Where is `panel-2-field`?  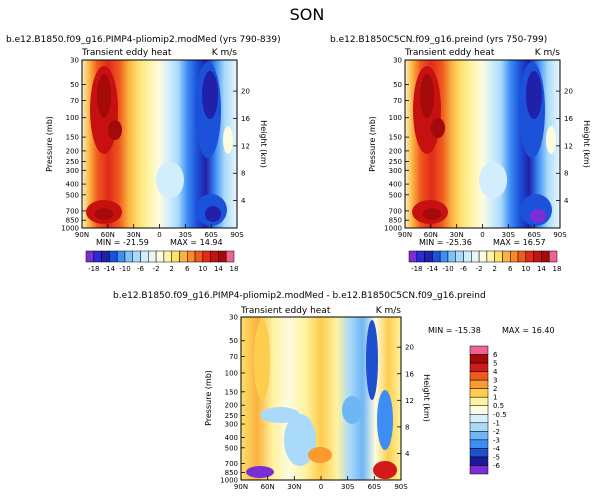
panel-2-field is located at coordinates (482, 144).